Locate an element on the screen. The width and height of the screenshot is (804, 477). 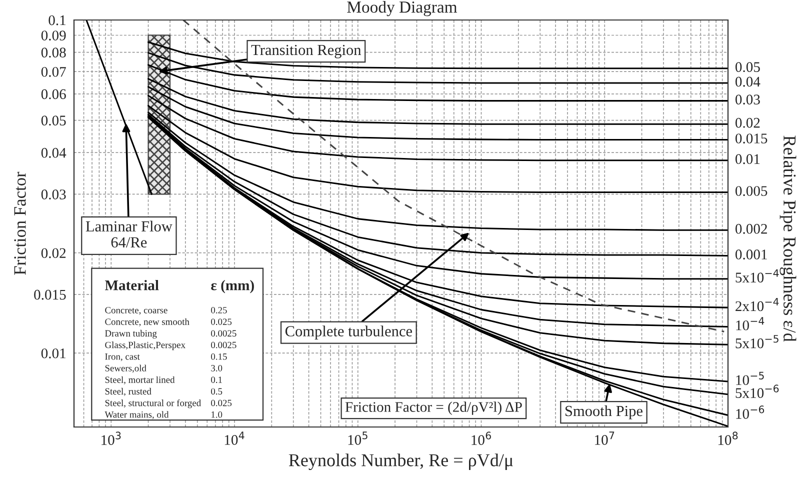
series-label: 5x10$^{−6}$ is located at coordinates (757, 391).